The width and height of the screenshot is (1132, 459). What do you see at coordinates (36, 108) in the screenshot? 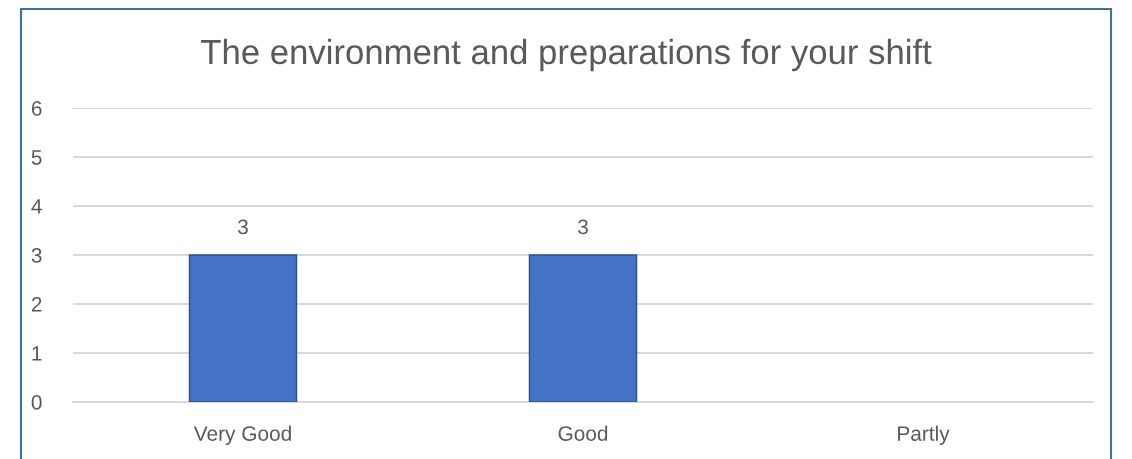
I see `y-tick-label: 6` at bounding box center [36, 108].